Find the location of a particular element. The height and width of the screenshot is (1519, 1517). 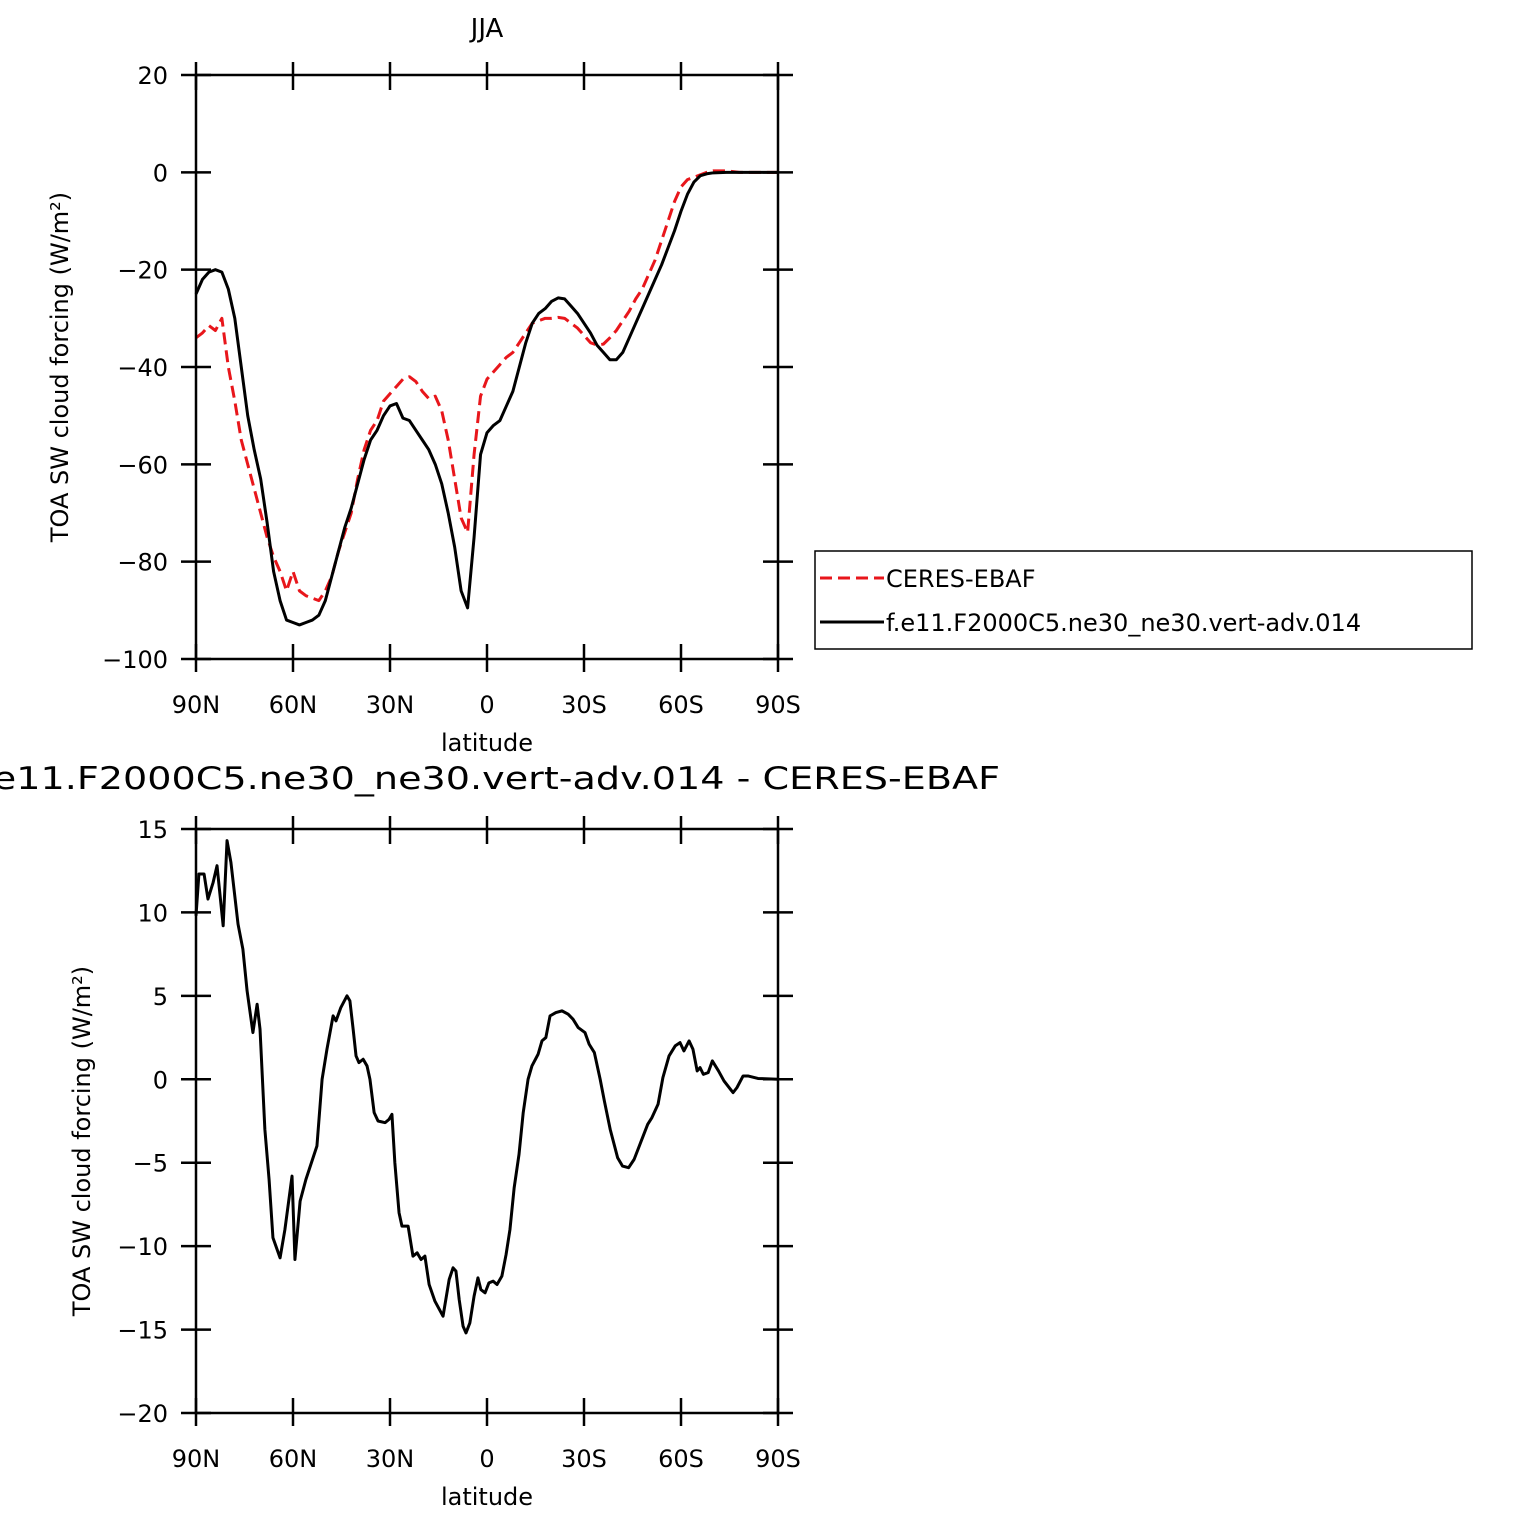

legend-label: CERES-EBAF is located at coordinates (961, 579).